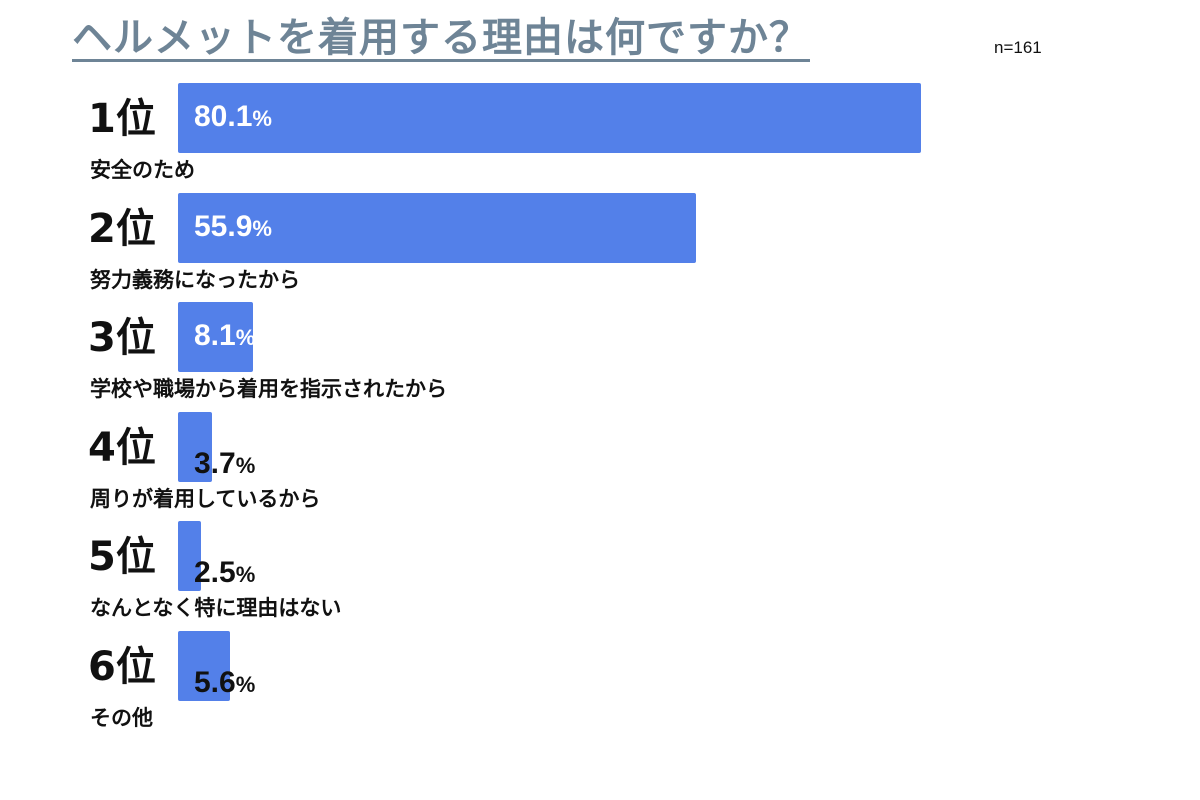  I want to click on data-label-value: 8.1, so click(215, 335).